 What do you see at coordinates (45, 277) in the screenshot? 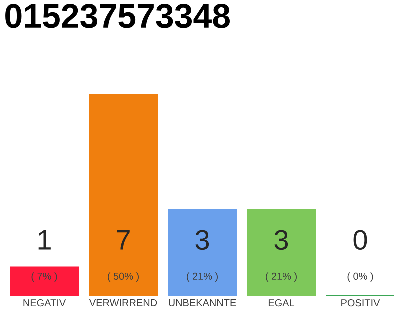
I see `annotation: ( 7% )` at bounding box center [45, 277].